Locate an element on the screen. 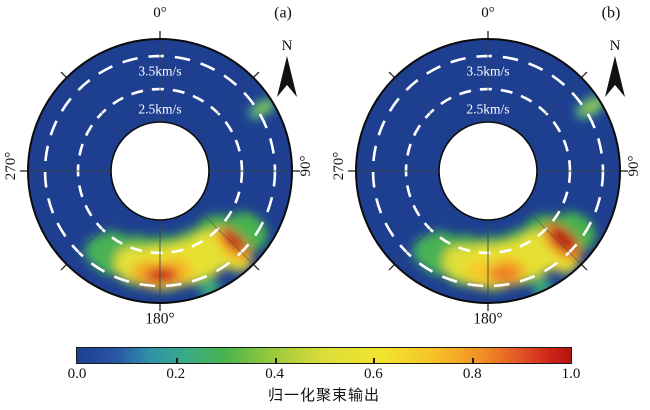 Image resolution: width=650 pixels, height=410 pixels. colorbar-tick-label: 0.8 is located at coordinates (472, 374).